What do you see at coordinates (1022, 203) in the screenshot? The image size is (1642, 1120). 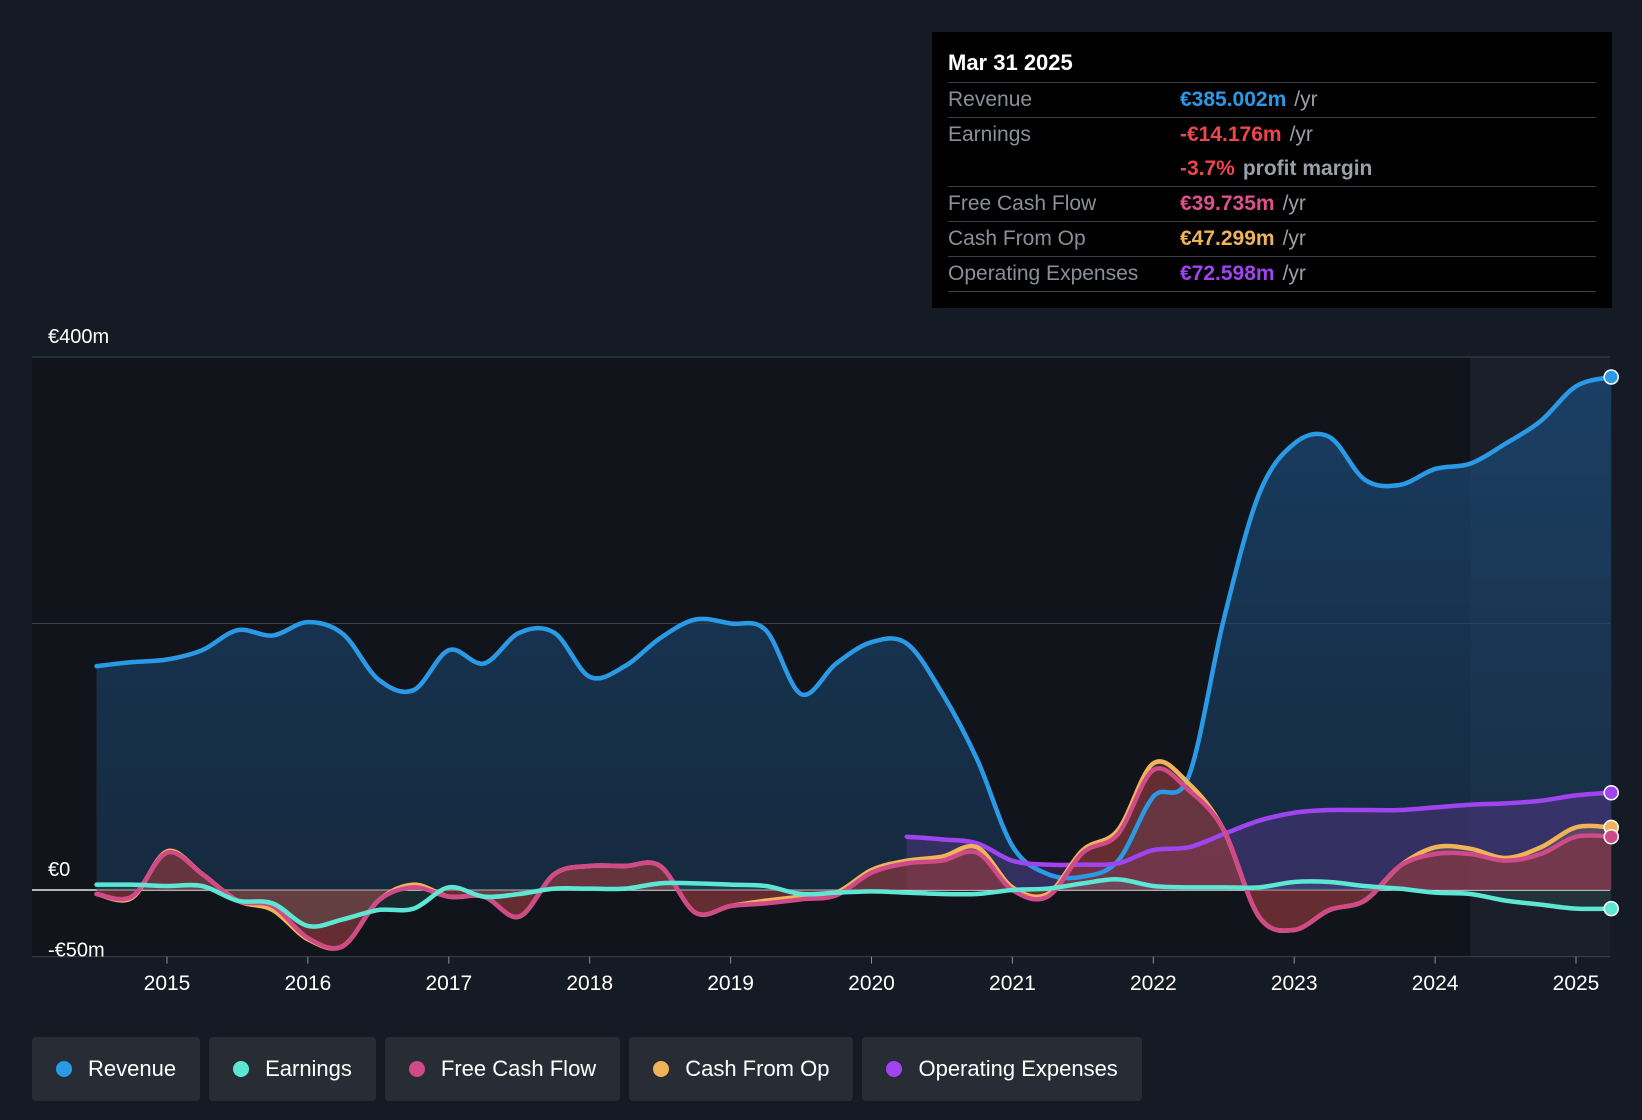 I see `tooltip-label: Free Cash Flow` at bounding box center [1022, 203].